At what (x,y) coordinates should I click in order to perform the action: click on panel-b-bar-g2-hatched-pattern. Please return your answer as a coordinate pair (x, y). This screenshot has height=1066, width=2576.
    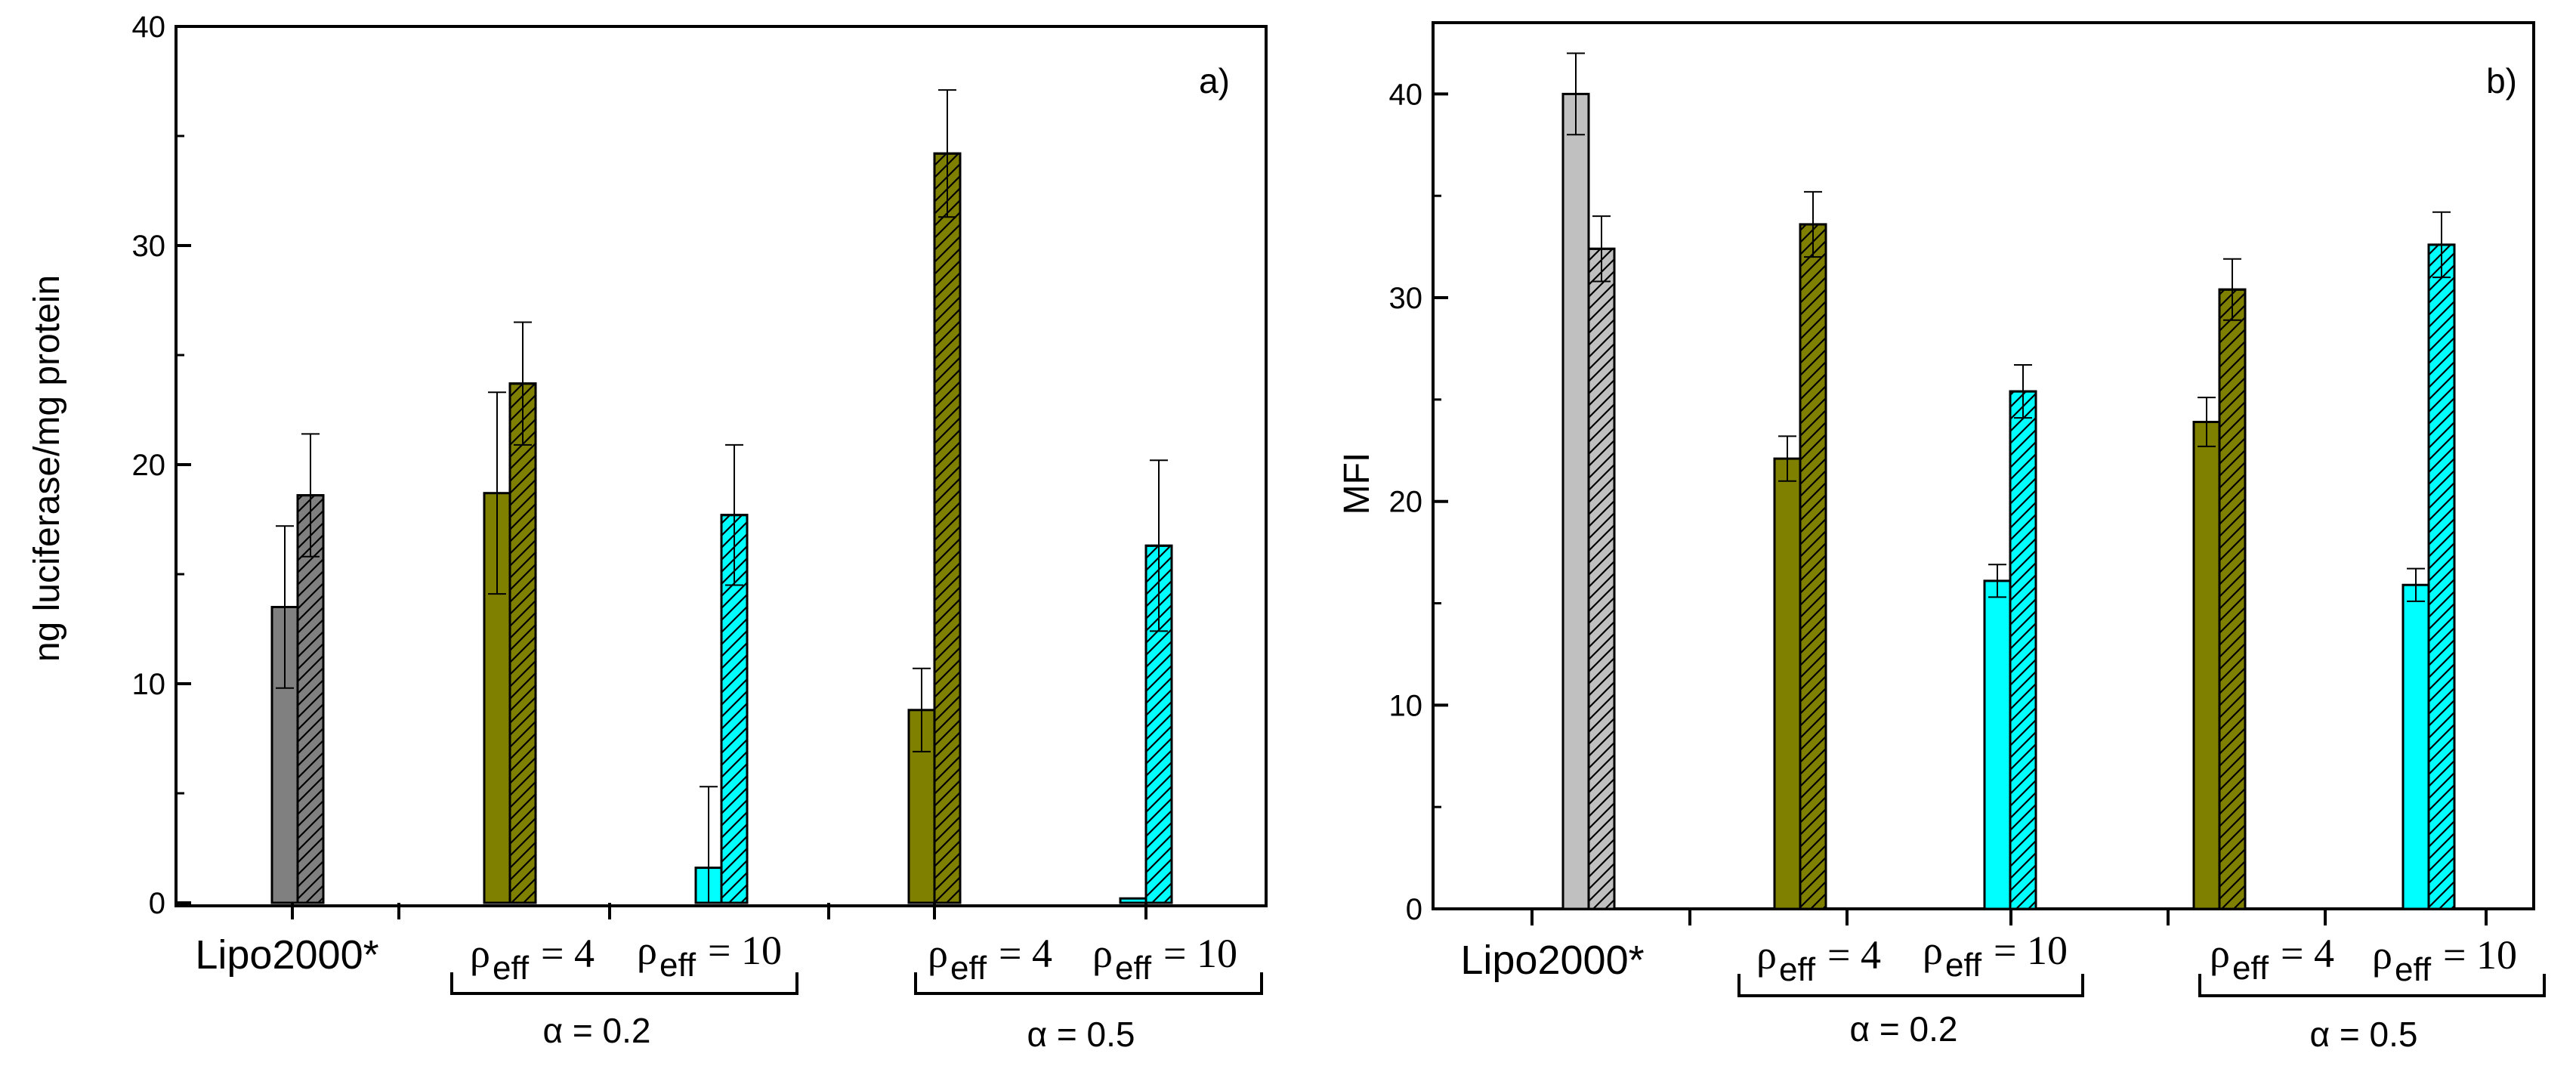
    Looking at the image, I should click on (2023, 650).